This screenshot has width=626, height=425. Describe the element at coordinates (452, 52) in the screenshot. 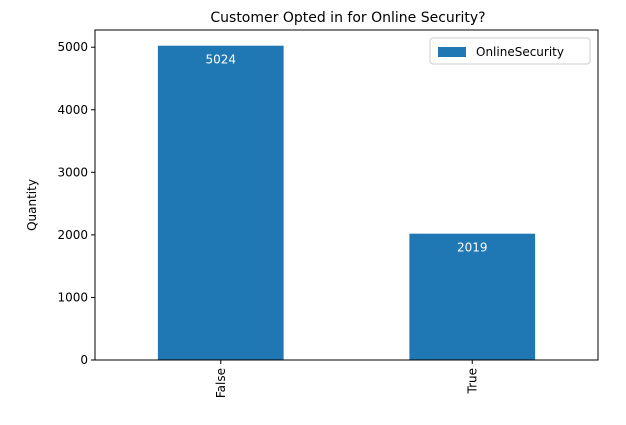

I see `legend-swatch` at that location.